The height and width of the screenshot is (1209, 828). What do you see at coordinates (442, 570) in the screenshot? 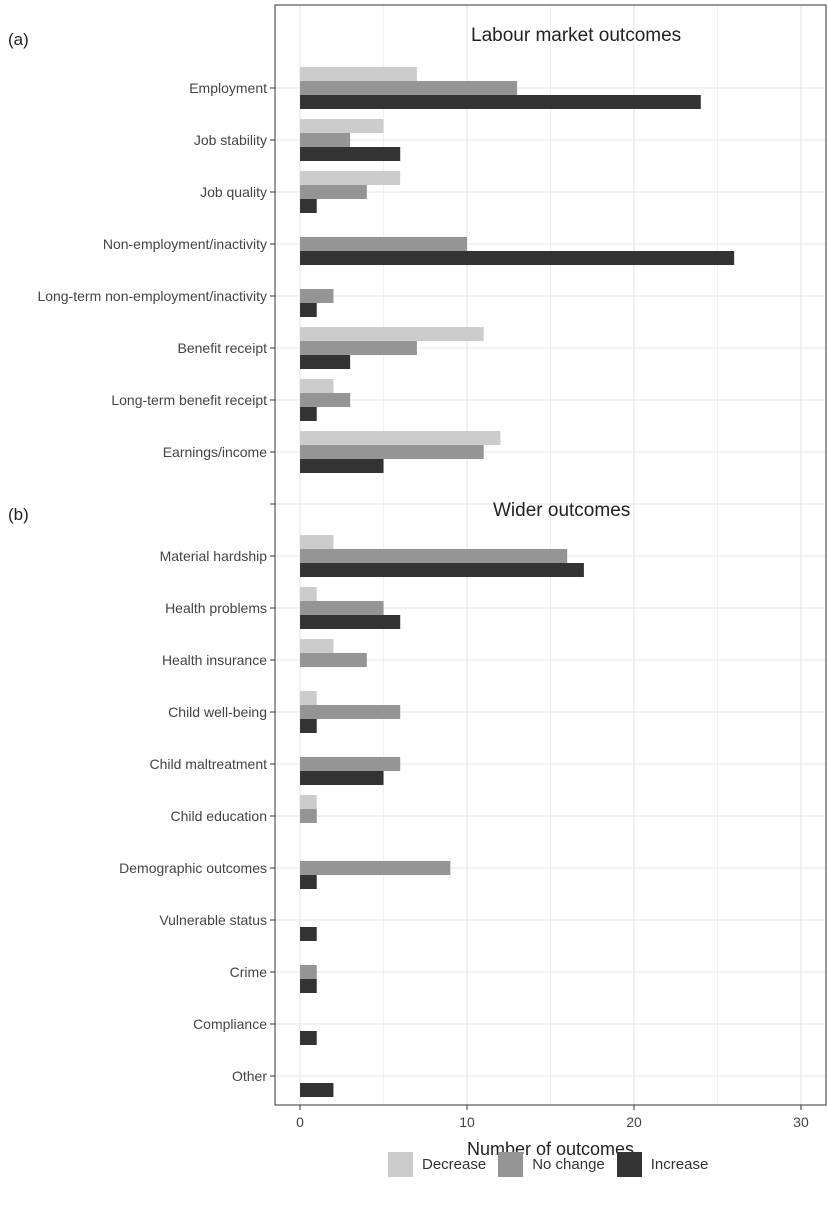
I see `bar-increase-material-hardship` at bounding box center [442, 570].